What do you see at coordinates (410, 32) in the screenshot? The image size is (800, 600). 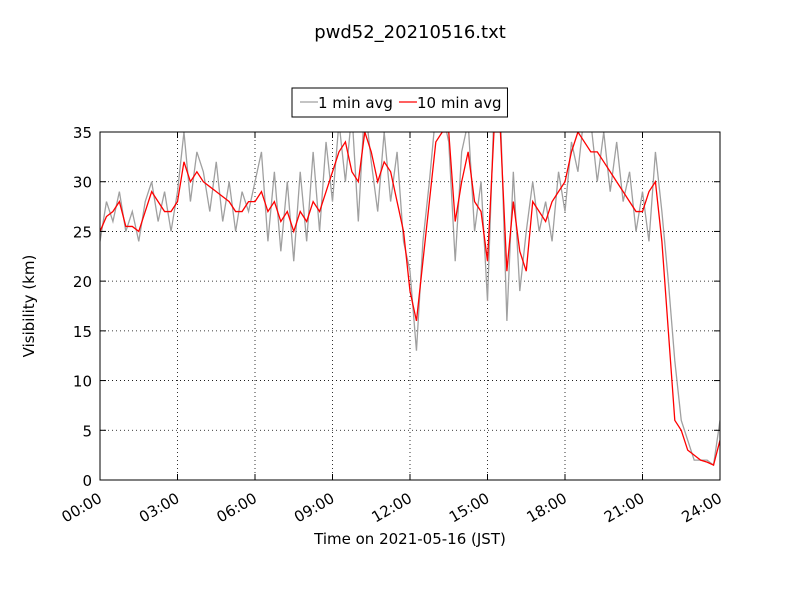 I see `chart-title: pwd52_20210516.txt` at bounding box center [410, 32].